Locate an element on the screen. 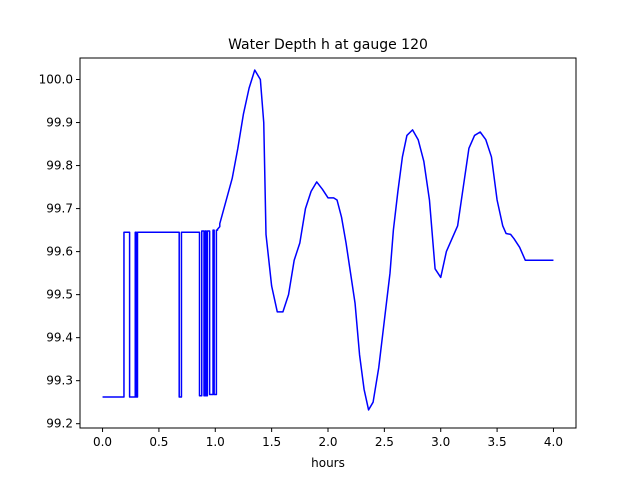 The height and width of the screenshot is (480, 640). x-axis-ticks: 0.0 0.5 1.0 1.5 2.0 2.5 3.0 3.5 4.0 is located at coordinates (328, 438).